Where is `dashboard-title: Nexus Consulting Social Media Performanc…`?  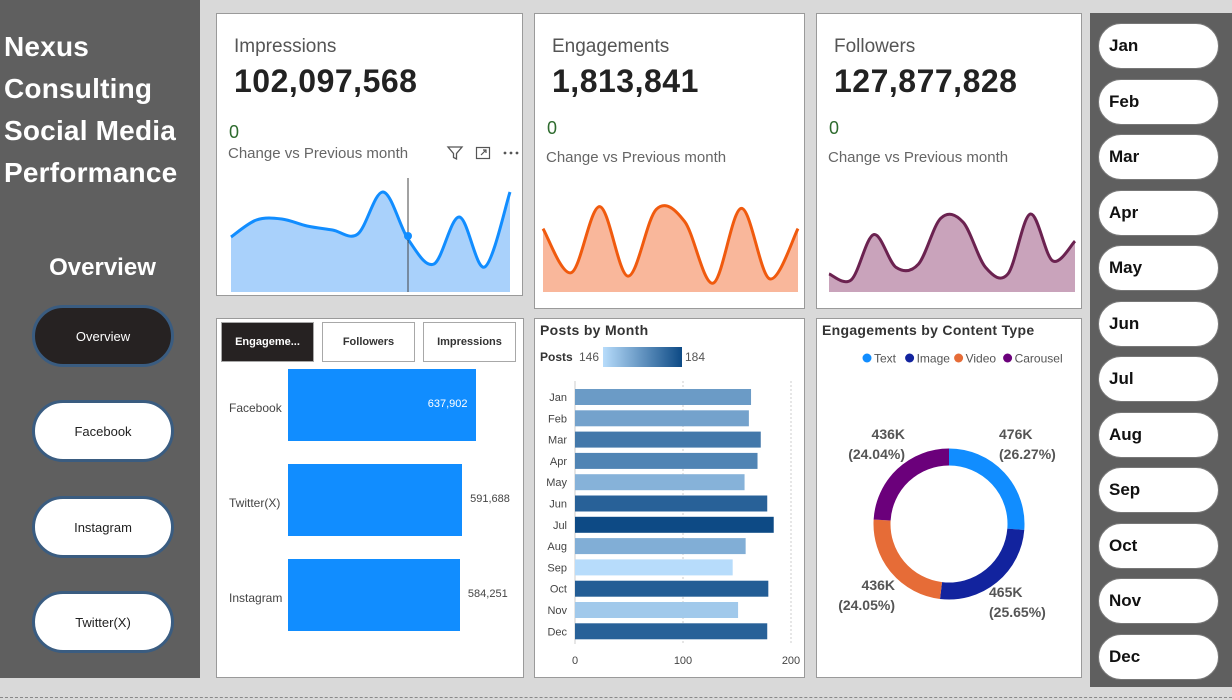
dashboard-title: Nexus Consulting Social Media Performanc… is located at coordinates (90, 110).